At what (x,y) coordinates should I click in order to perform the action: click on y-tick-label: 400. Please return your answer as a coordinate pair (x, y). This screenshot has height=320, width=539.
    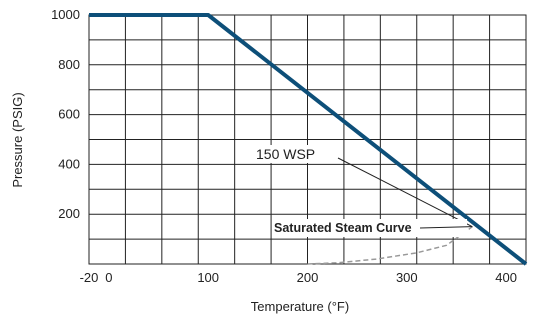
    Looking at the image, I should click on (69, 163).